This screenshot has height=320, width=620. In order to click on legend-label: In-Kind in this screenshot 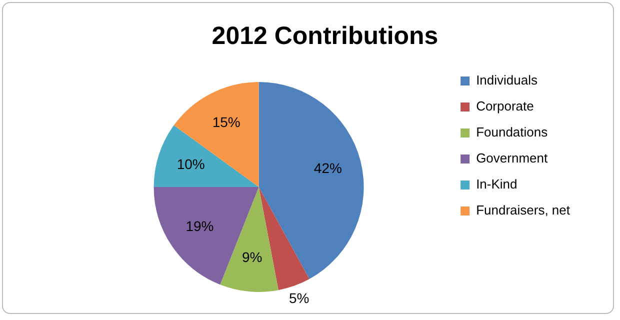, I will do `click(497, 184)`.